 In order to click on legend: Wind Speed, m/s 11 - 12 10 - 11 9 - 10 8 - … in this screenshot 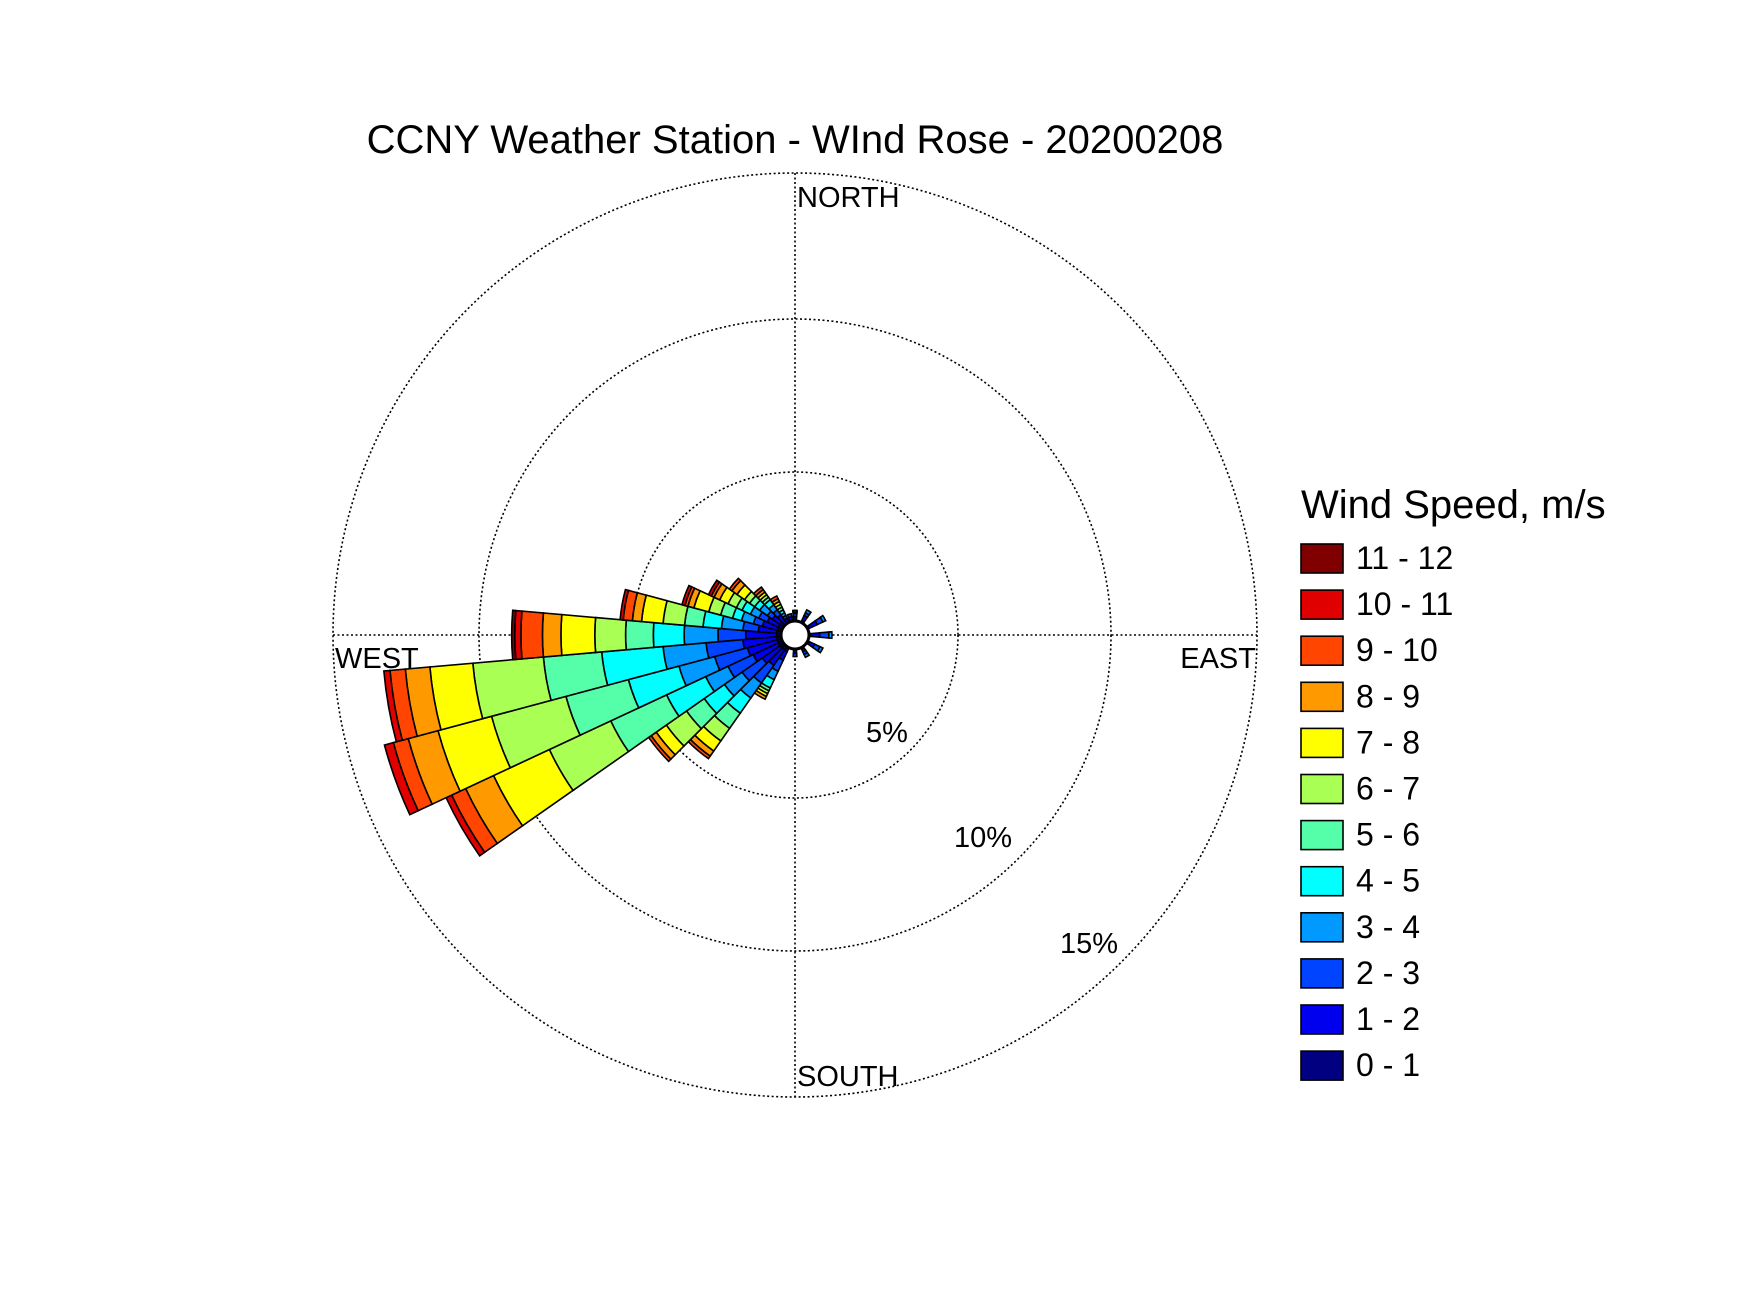, I will do `click(1453, 783)`.